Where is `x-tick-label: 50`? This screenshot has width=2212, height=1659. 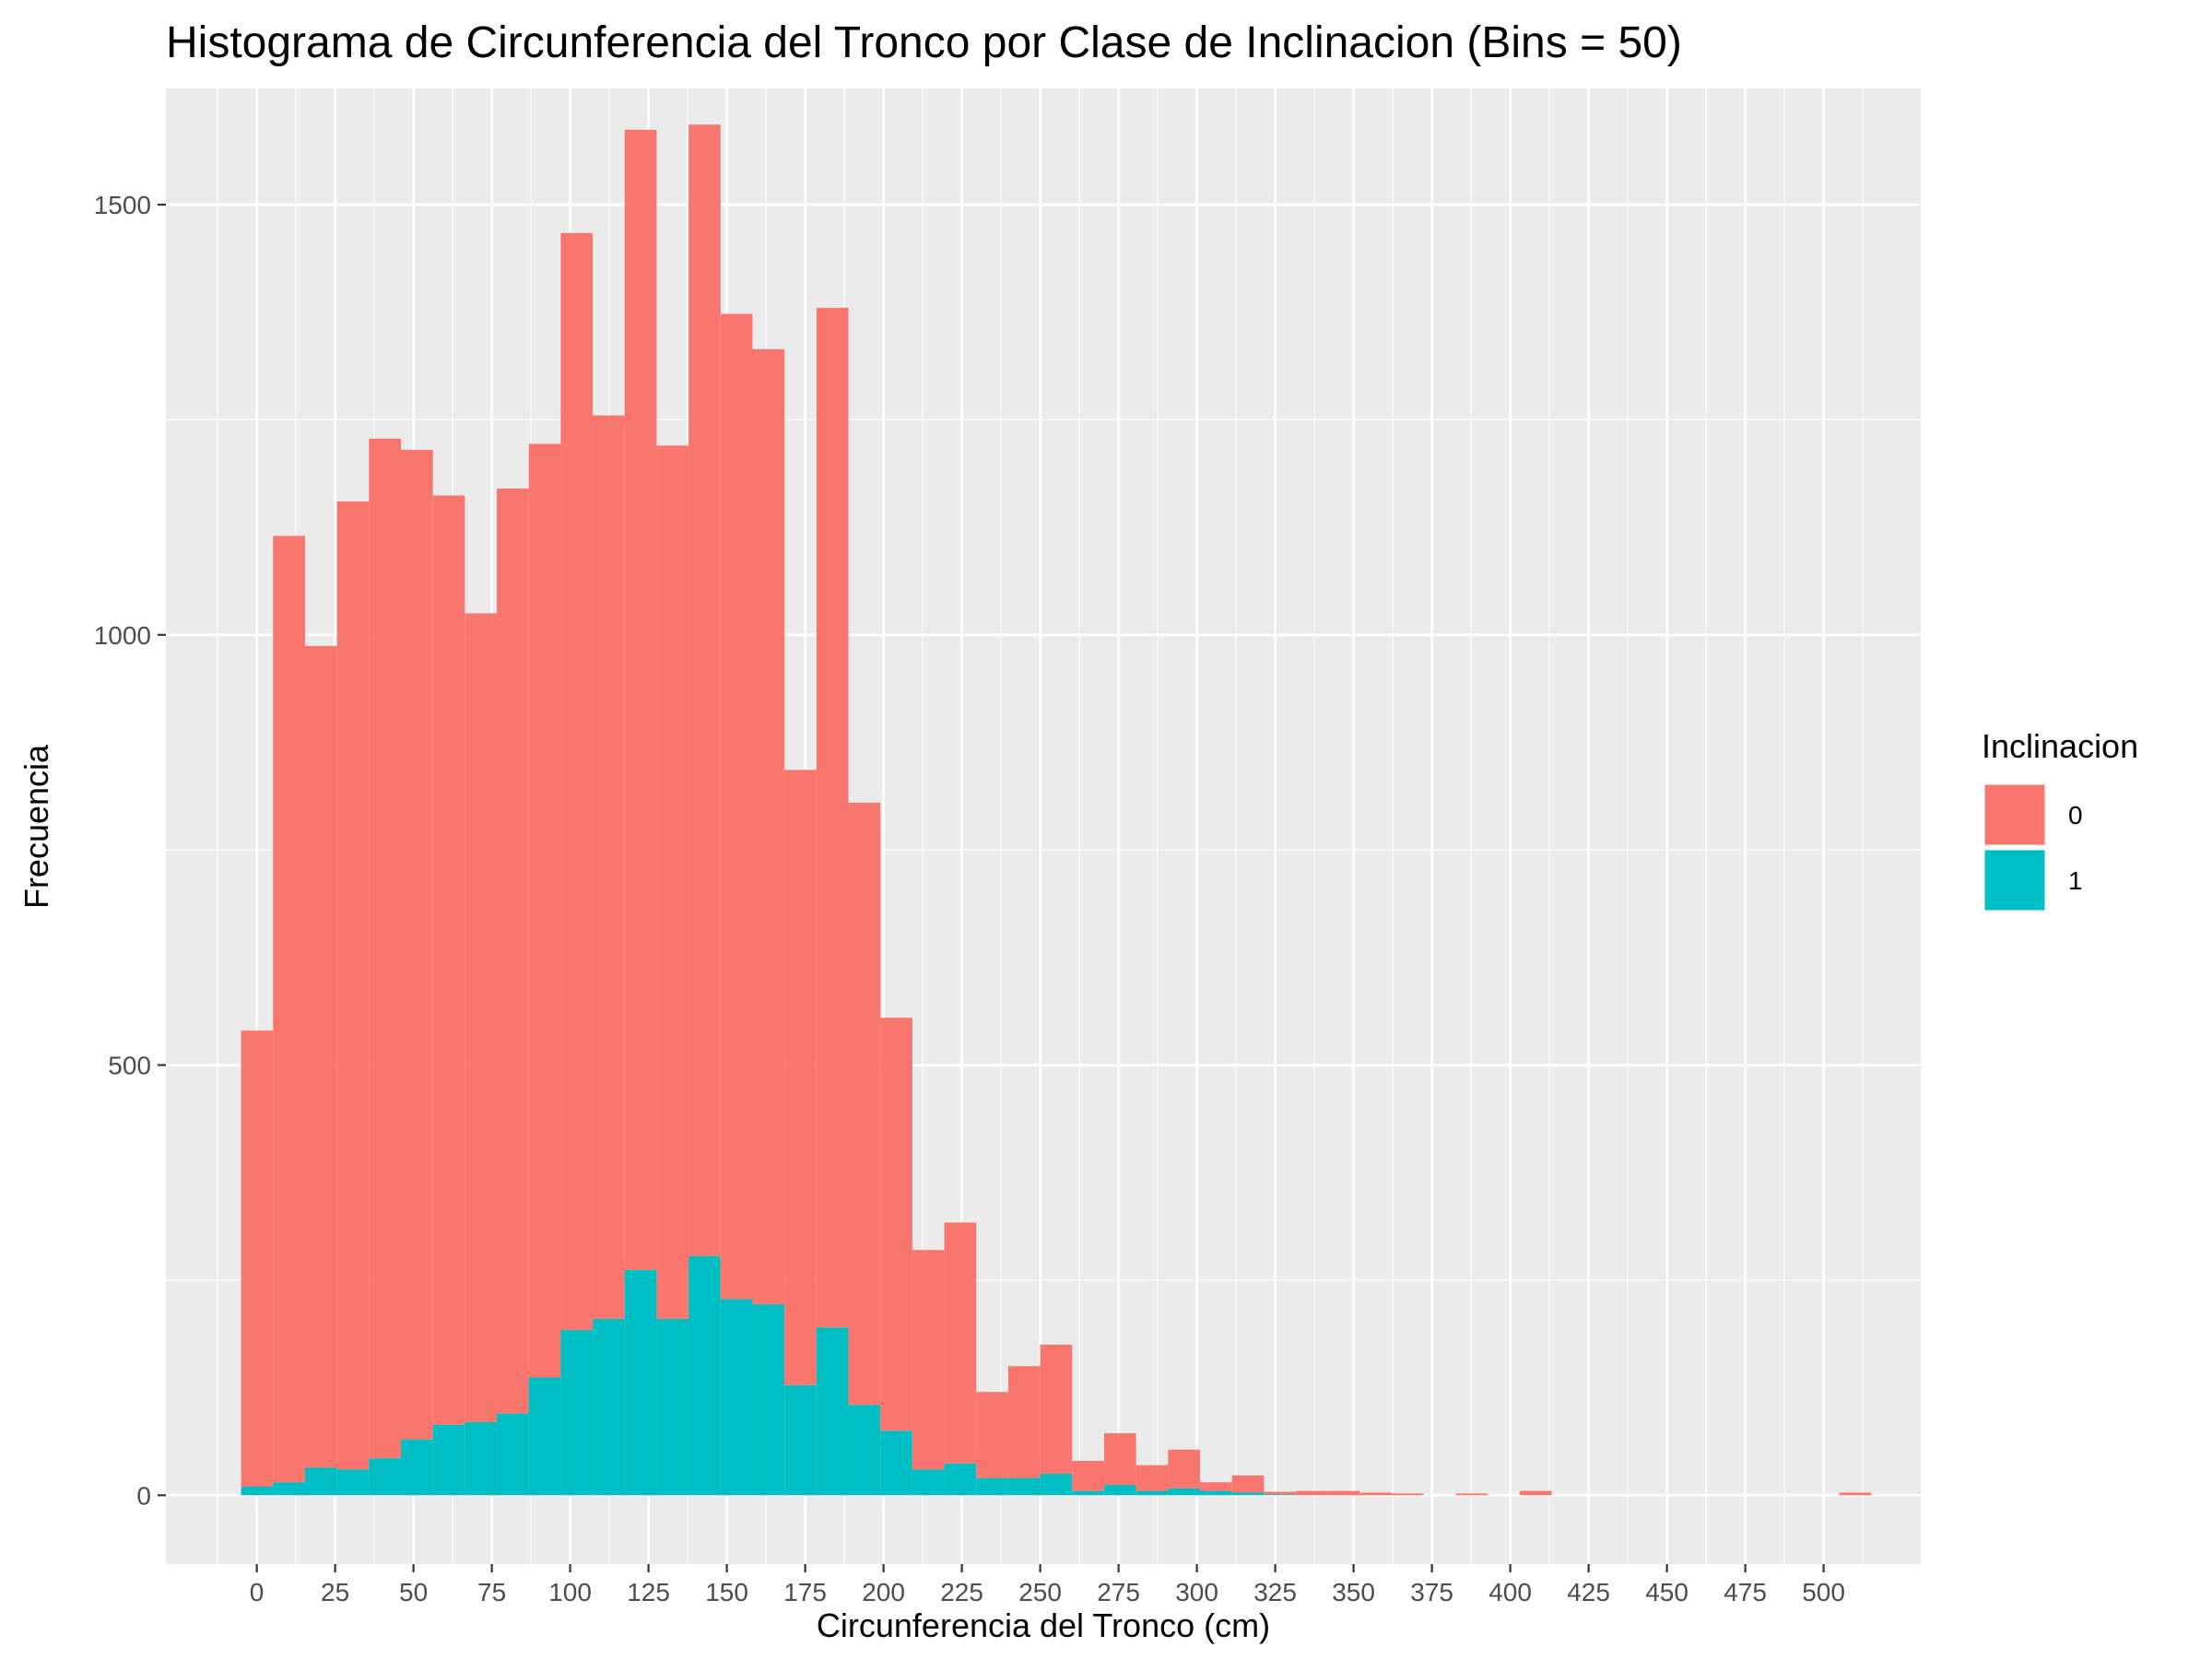 x-tick-label: 50 is located at coordinates (413, 1592).